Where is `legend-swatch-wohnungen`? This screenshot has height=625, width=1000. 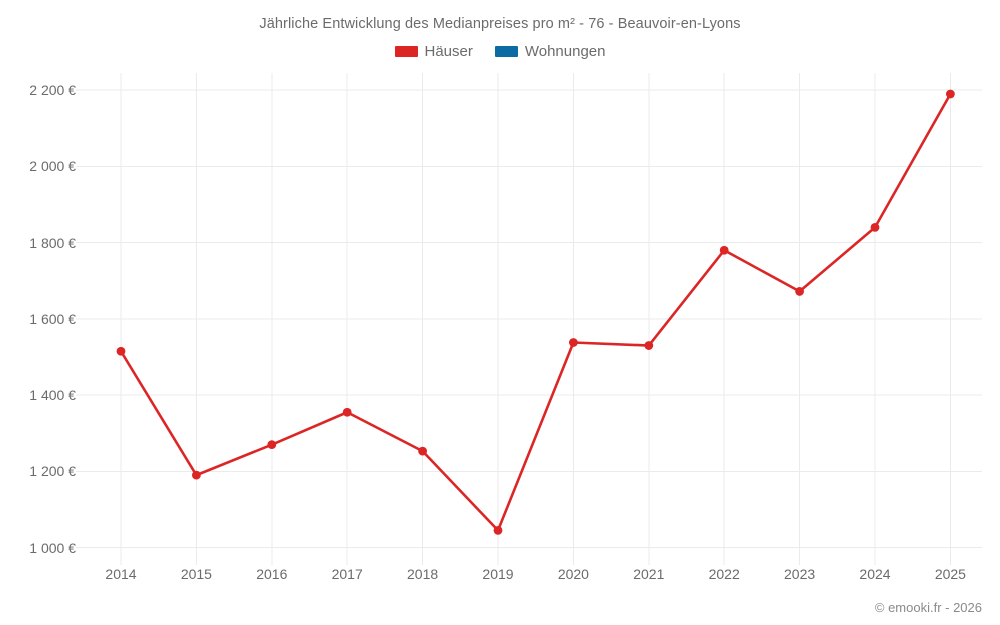 legend-swatch-wohnungen is located at coordinates (506, 51).